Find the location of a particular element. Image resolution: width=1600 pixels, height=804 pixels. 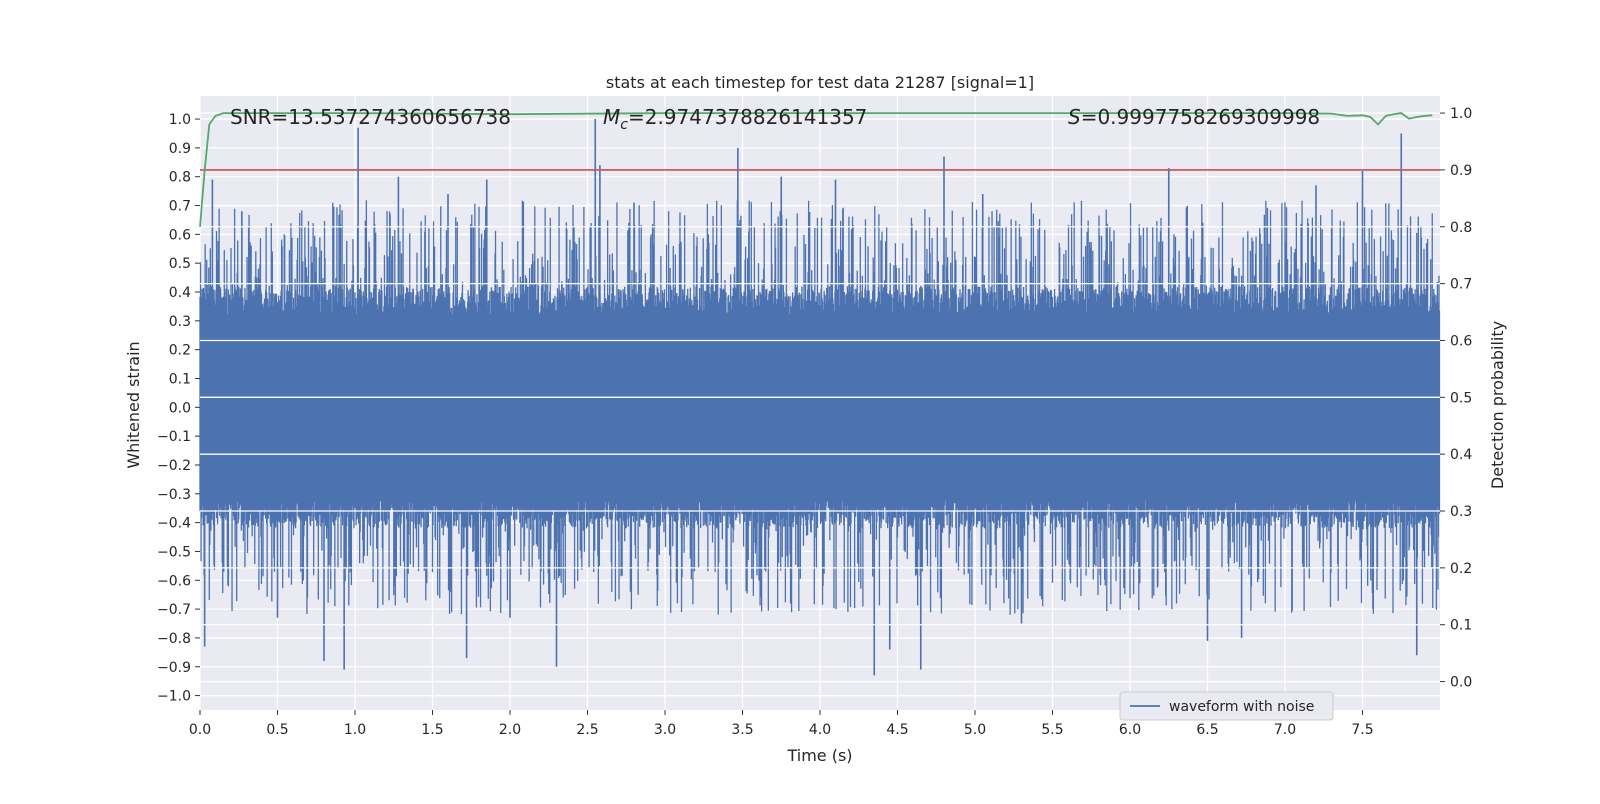

legend-box is located at coordinates (1226, 706).